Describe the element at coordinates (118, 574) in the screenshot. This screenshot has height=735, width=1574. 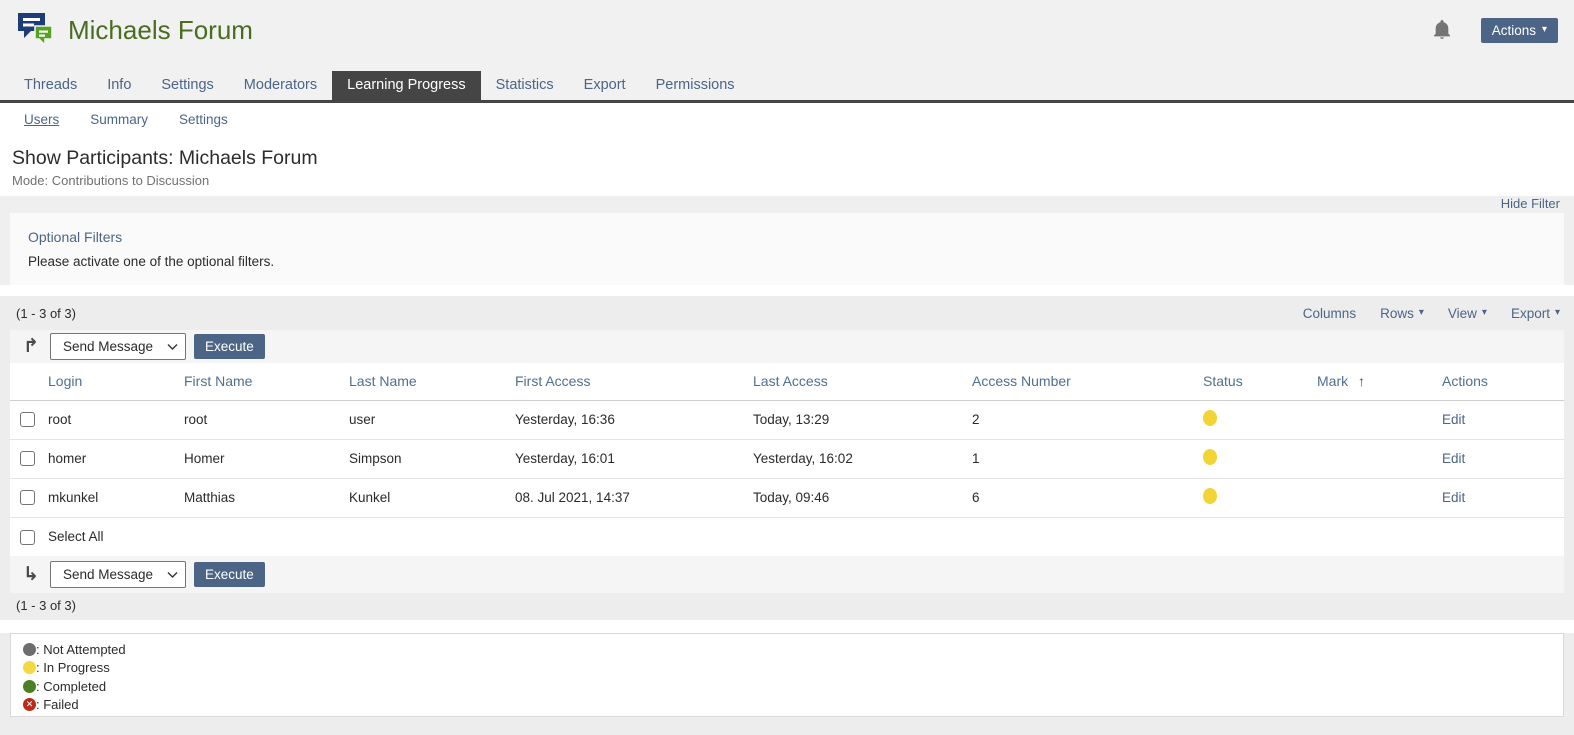
I see `bulk-action-select-bottom: Send Message` at that location.